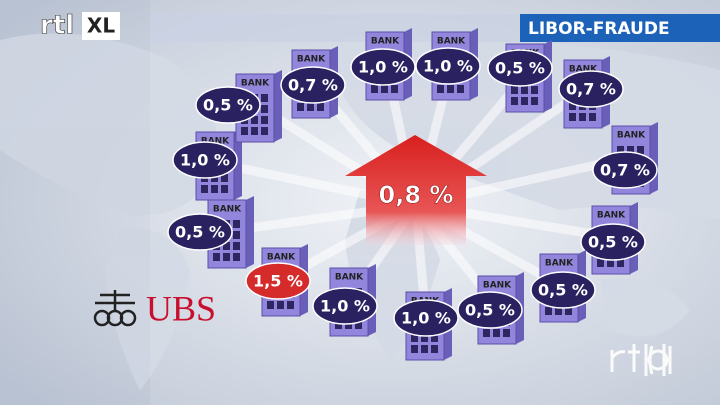 This screenshot has height=405, width=720. I want to click on ubs-keys, so click(115, 308).